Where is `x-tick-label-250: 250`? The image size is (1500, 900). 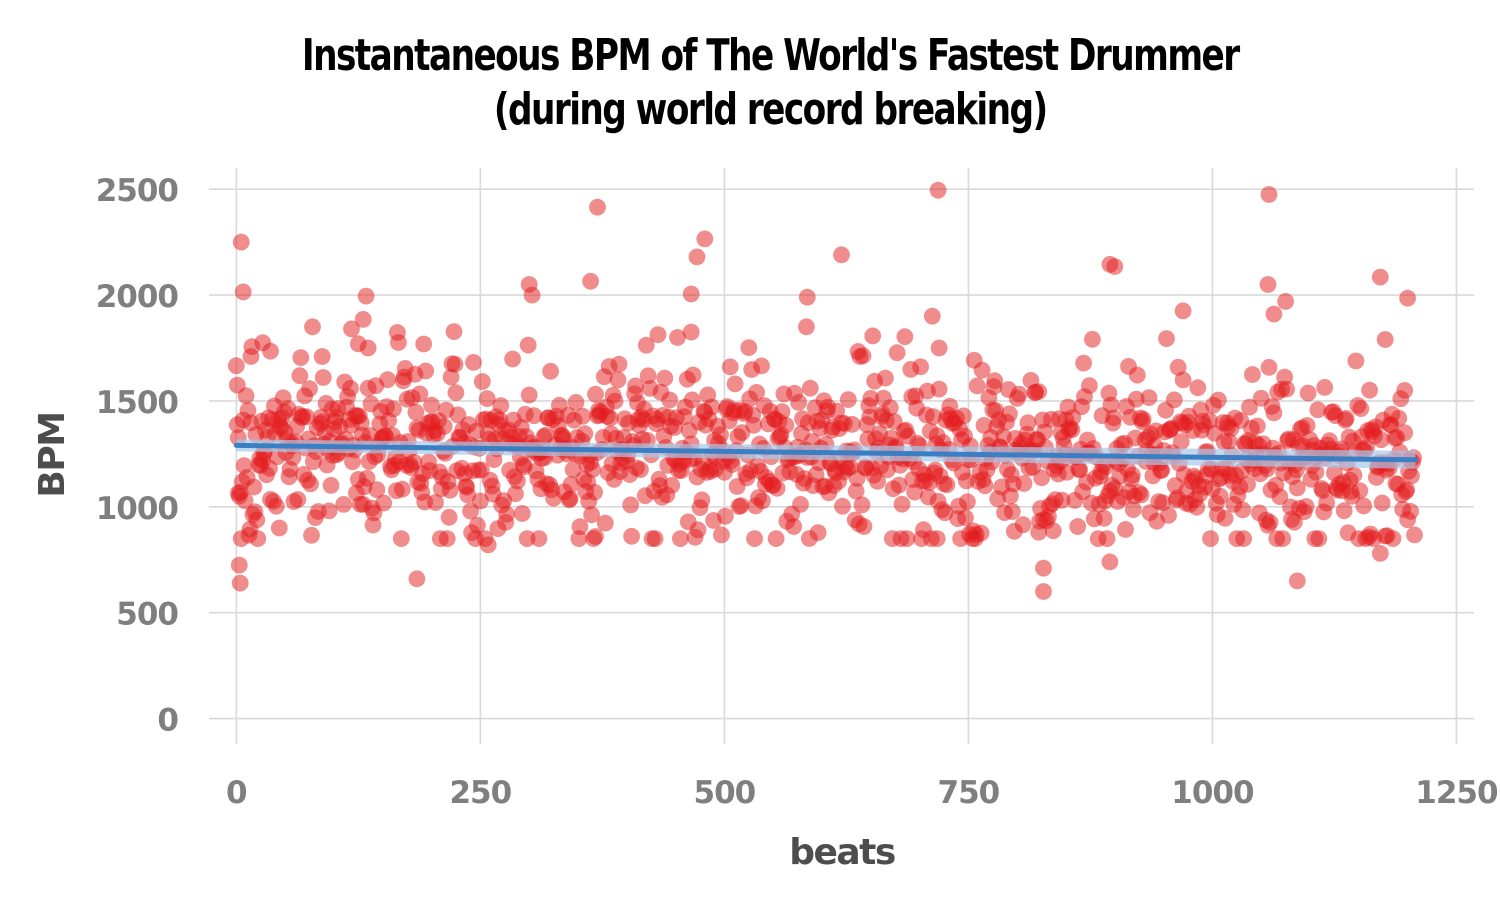 x-tick-label-250: 250 is located at coordinates (480, 793).